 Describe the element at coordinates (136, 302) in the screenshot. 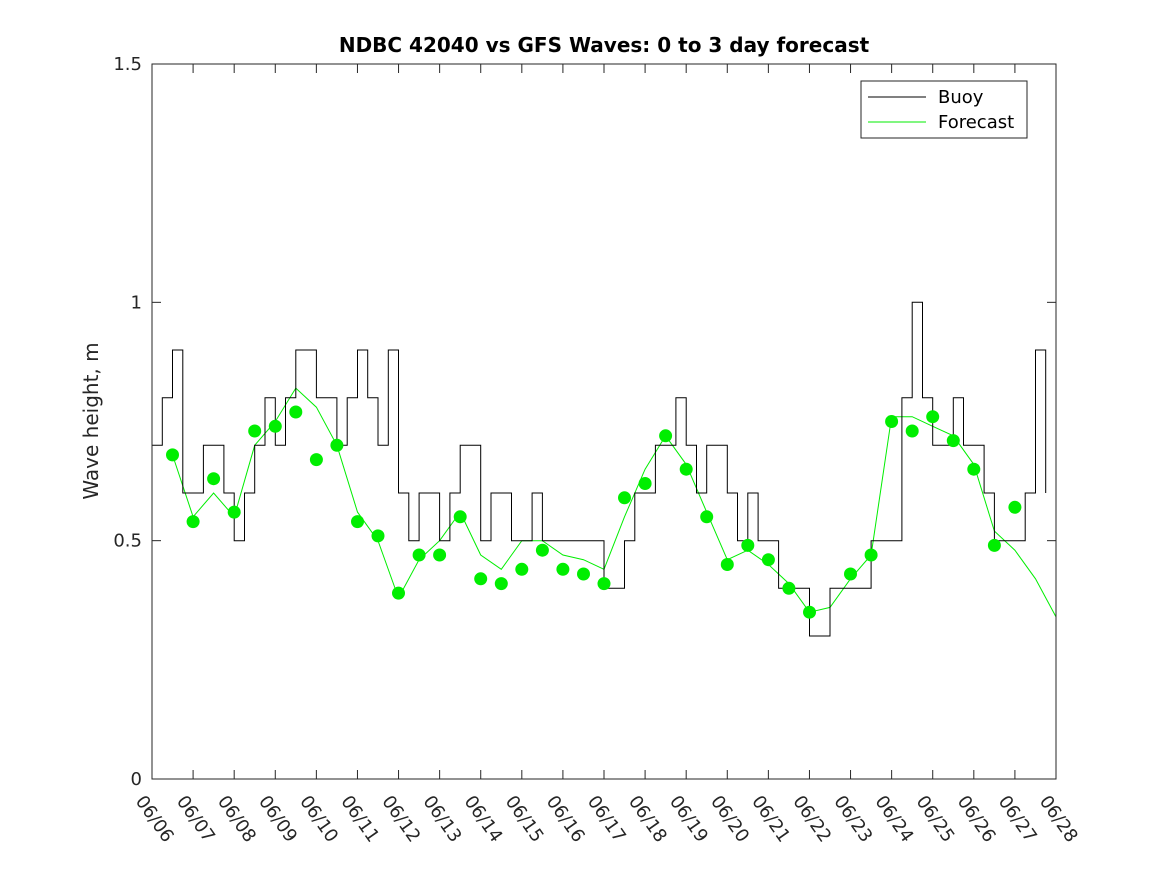

I see `y-tick-label: 1` at that location.